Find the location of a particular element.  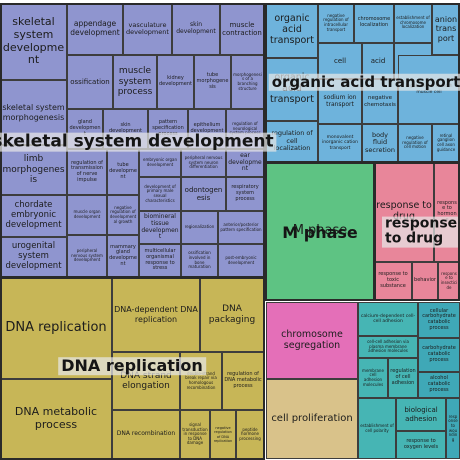

treemap-tile: establishment of cell polarity is located at coordinates (377, 428).